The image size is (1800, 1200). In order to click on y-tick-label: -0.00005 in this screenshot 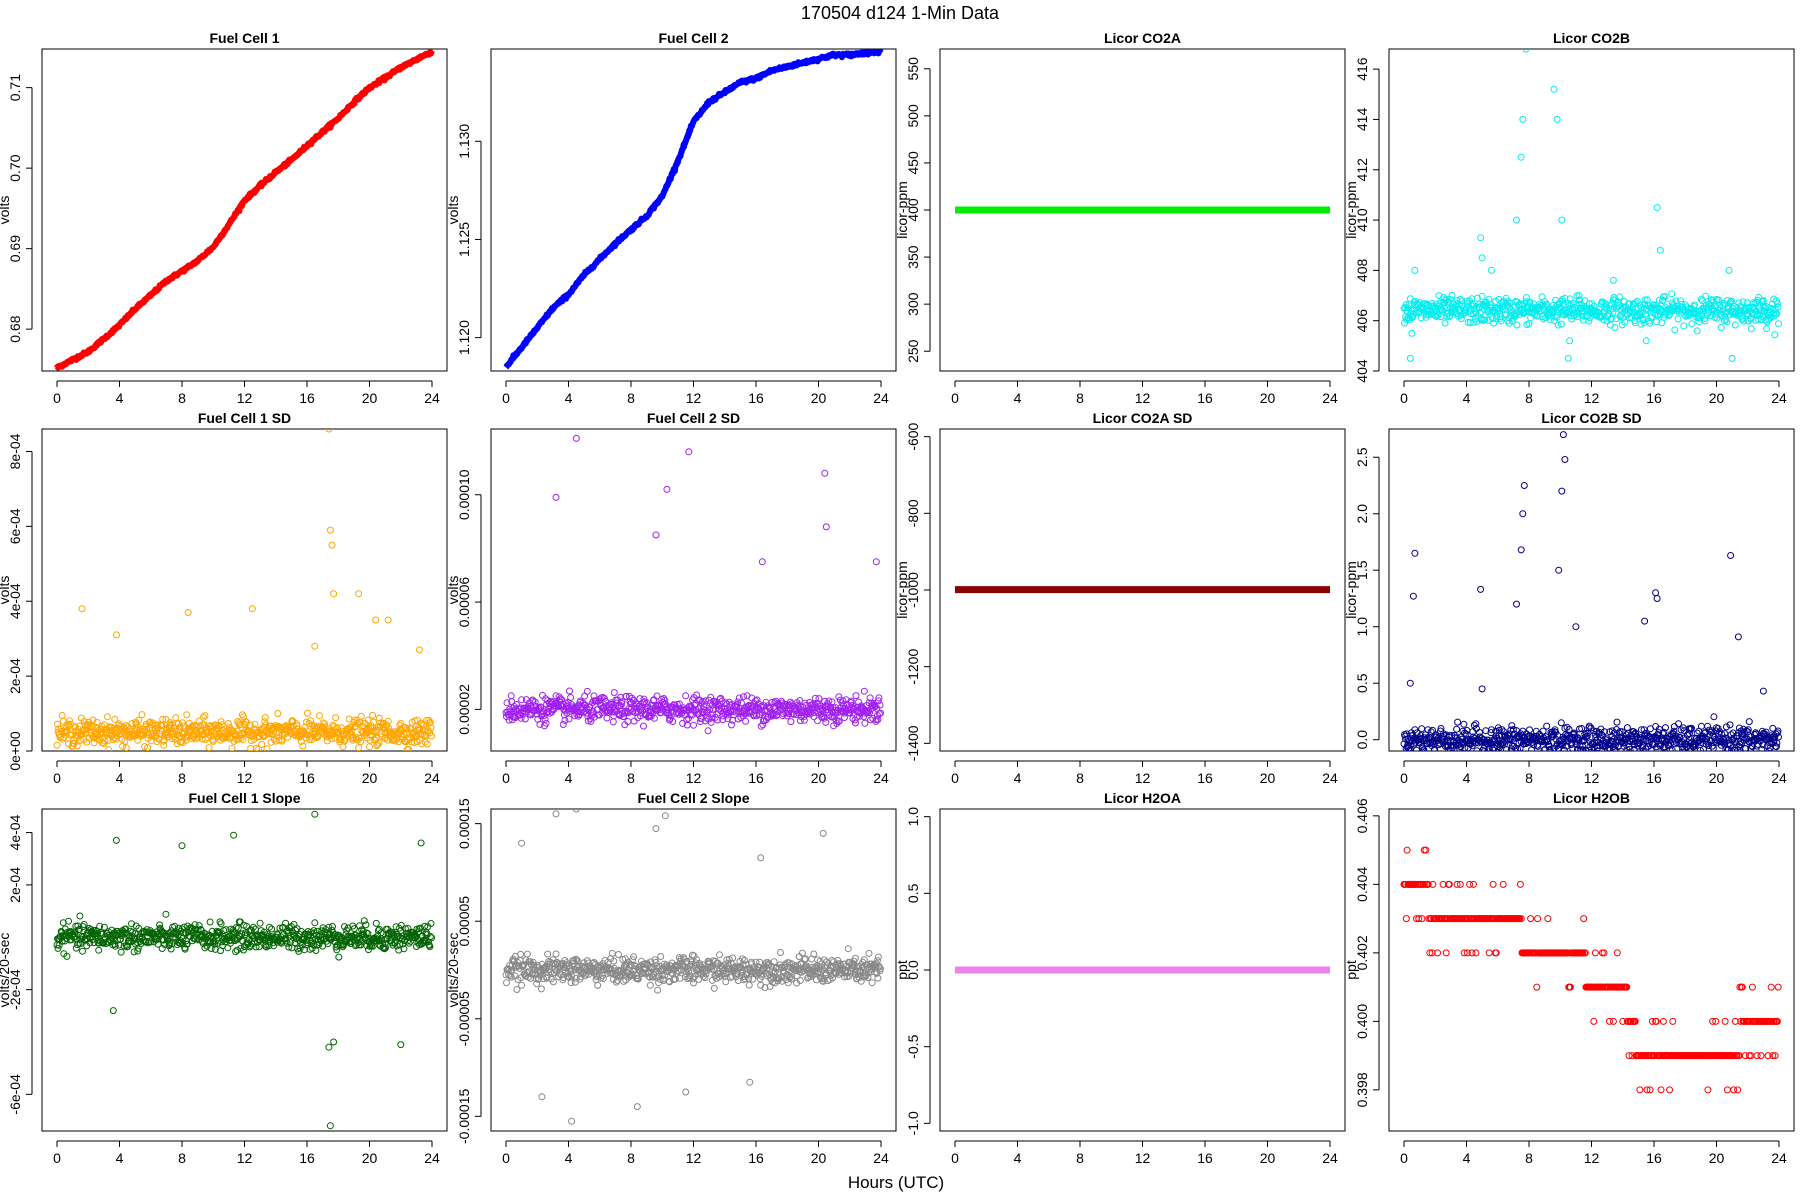, I will do `click(464, 1018)`.